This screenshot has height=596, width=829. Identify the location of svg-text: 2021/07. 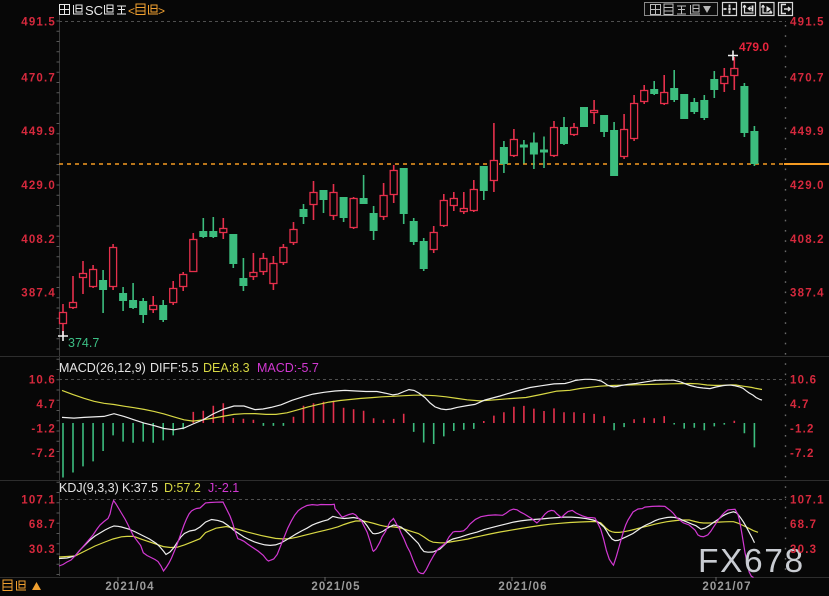
(726, 587).